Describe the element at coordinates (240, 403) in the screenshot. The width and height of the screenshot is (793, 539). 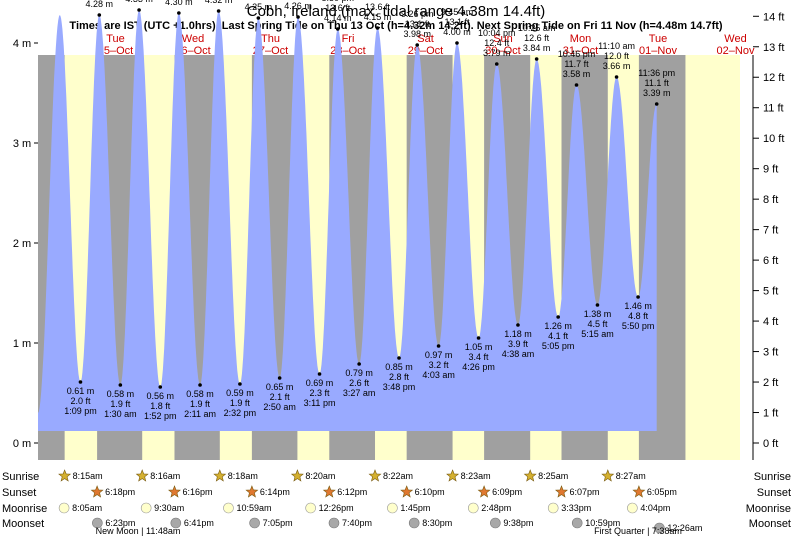
I see `tide-label: 1.9 ft` at that location.